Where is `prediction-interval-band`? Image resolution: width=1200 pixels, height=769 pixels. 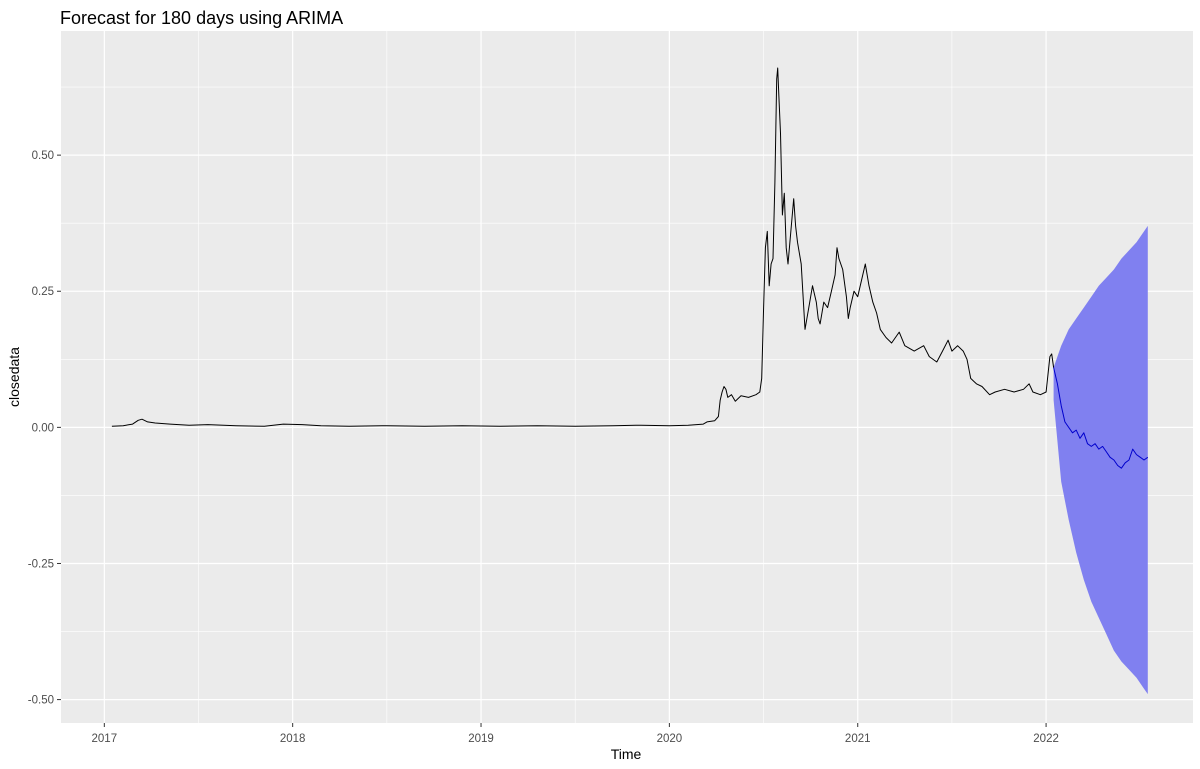 prediction-interval-band is located at coordinates (1100, 460).